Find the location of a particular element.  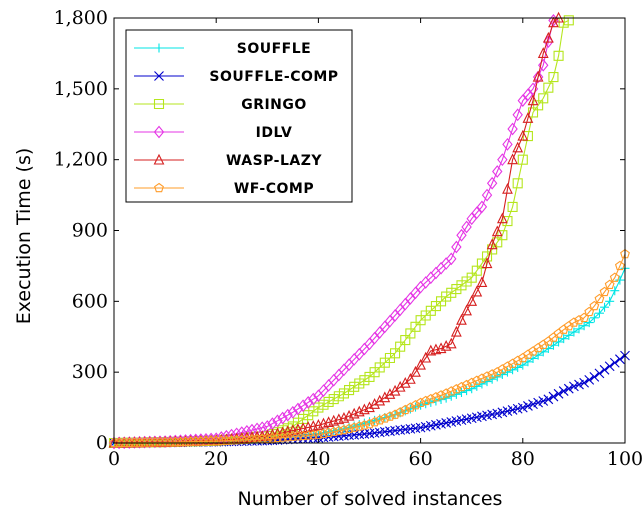

legend-label: SOUFFLE is located at coordinates (274, 49).